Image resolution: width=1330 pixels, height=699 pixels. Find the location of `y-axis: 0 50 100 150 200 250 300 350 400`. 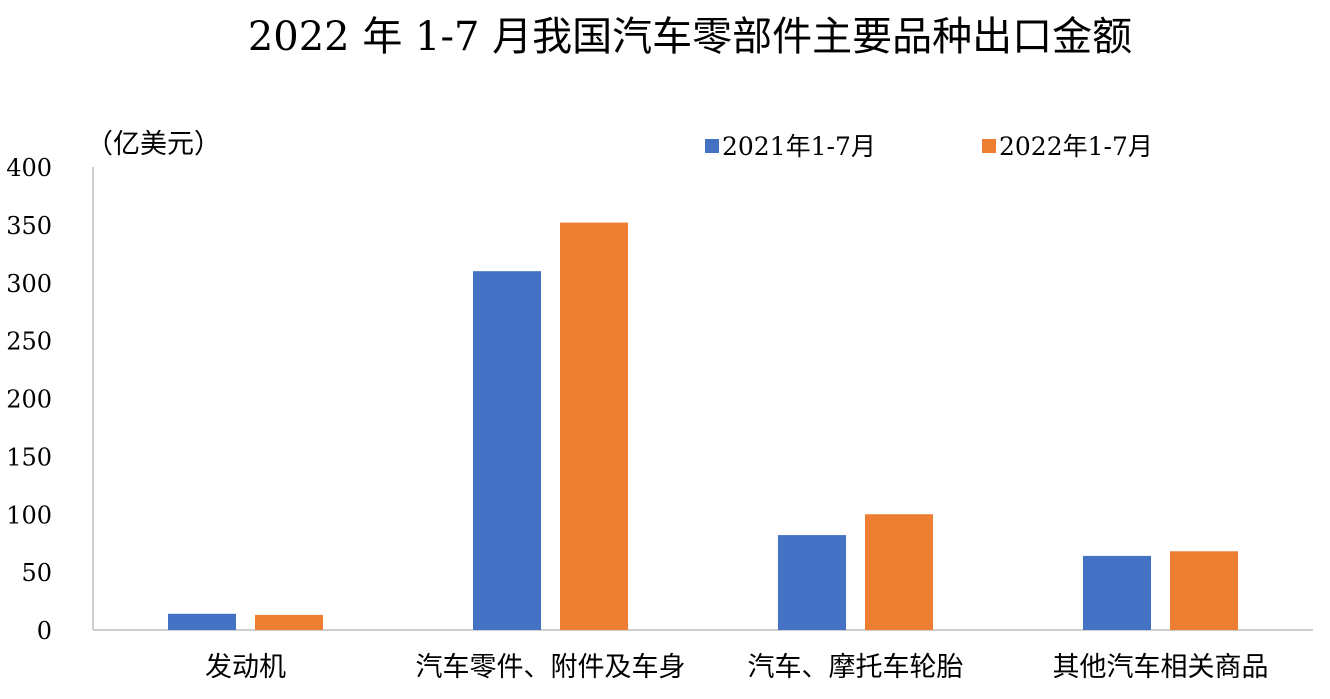

y-axis: 0 50 100 150 200 250 300 350 400 is located at coordinates (50, 399).